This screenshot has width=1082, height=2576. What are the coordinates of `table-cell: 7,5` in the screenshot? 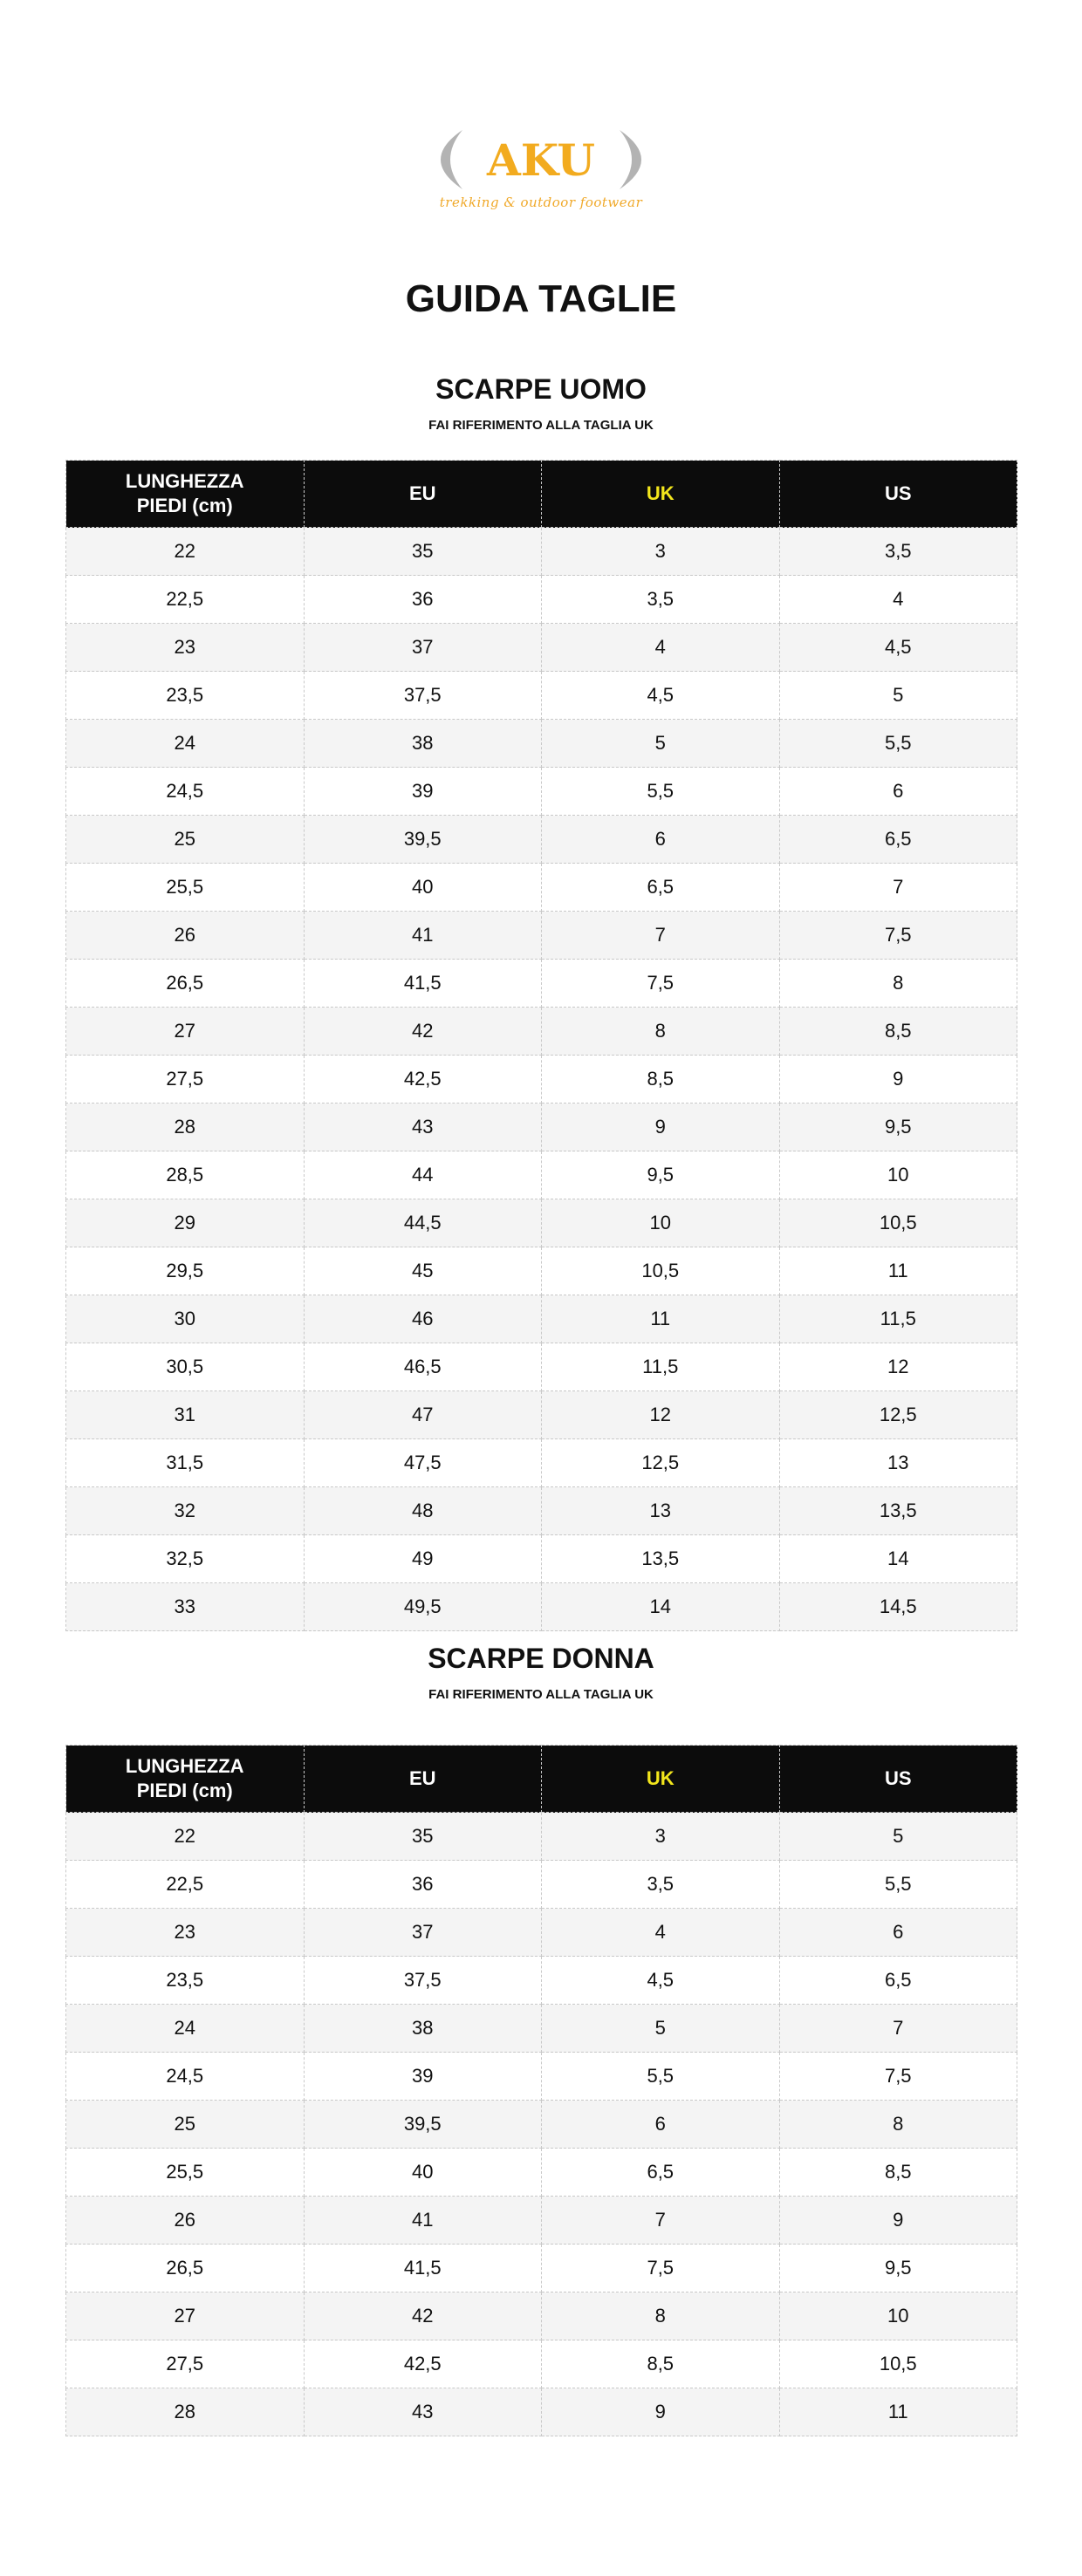 It's located at (660, 983).